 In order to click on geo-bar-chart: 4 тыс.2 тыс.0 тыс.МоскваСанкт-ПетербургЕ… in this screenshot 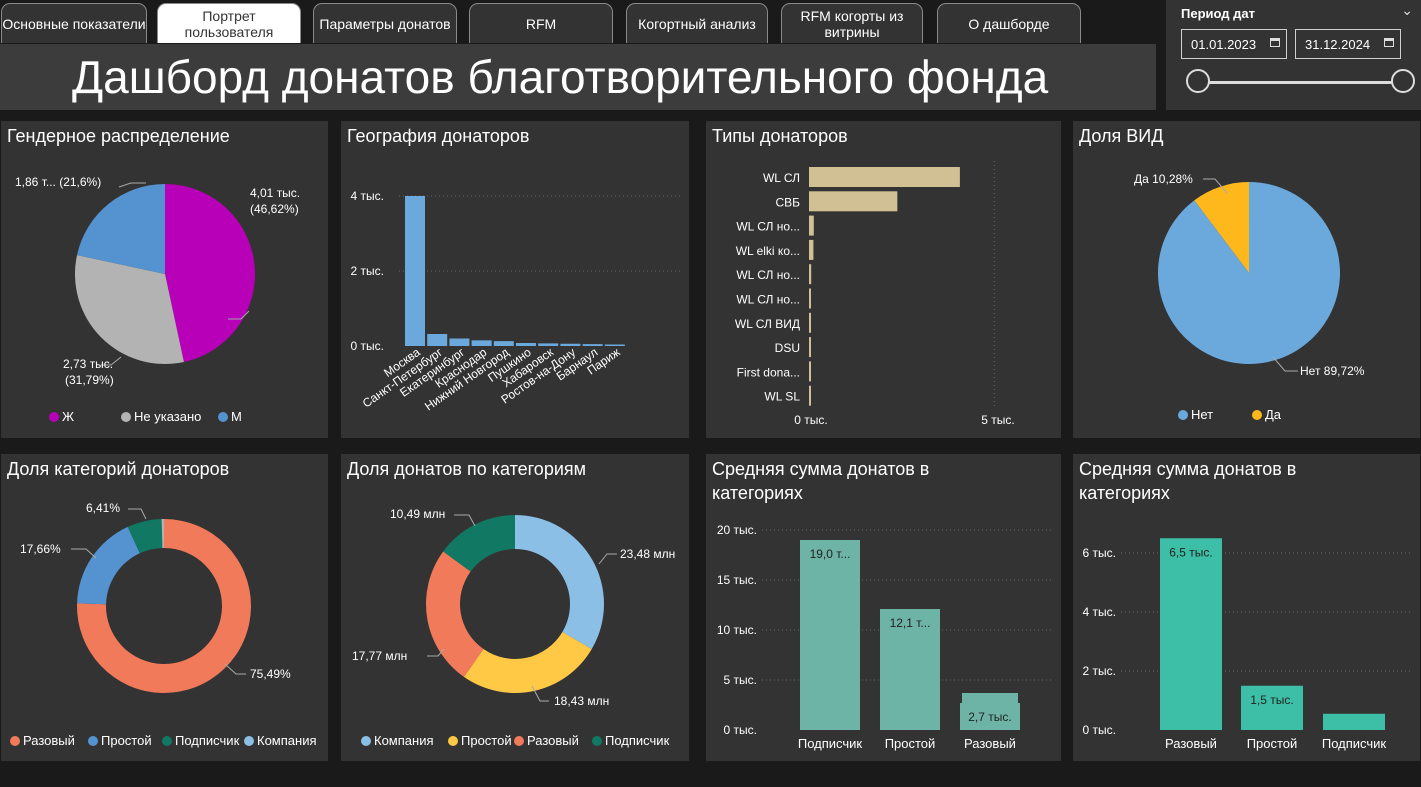, I will do `click(516, 301)`.